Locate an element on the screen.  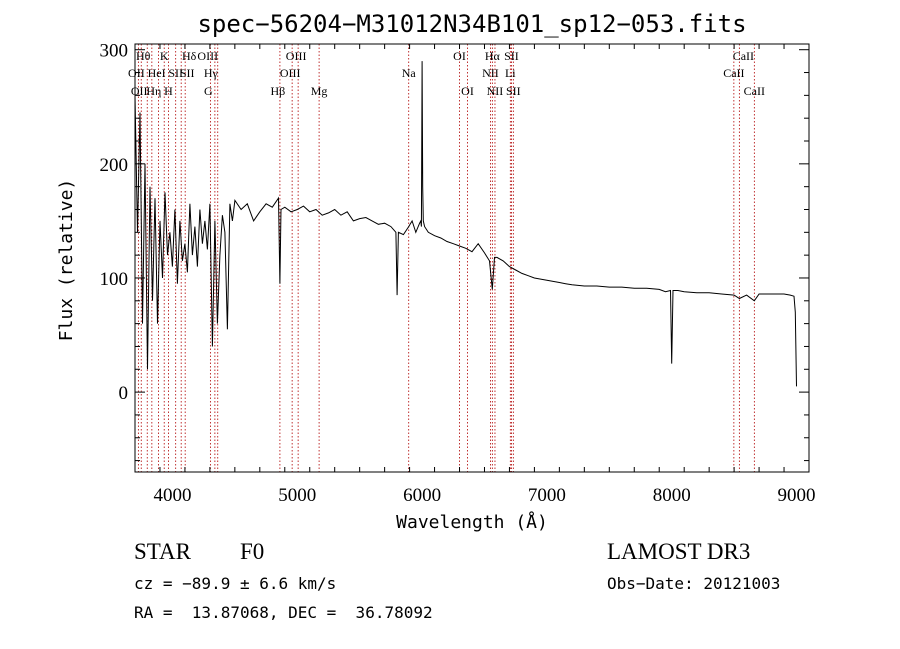
y-tick-label-100: 100 is located at coordinates (114, 279).